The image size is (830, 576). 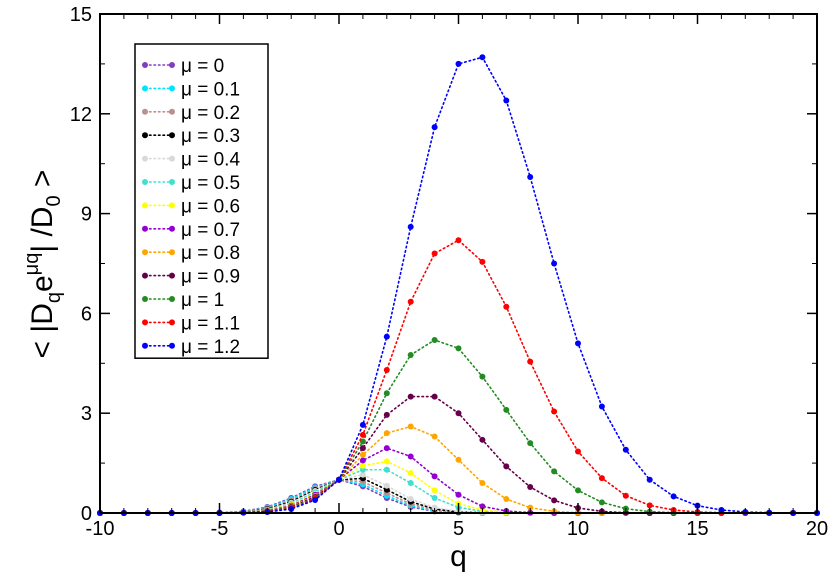 What do you see at coordinates (54, 297) in the screenshot?
I see `y-label-sub-q: q` at bounding box center [54, 297].